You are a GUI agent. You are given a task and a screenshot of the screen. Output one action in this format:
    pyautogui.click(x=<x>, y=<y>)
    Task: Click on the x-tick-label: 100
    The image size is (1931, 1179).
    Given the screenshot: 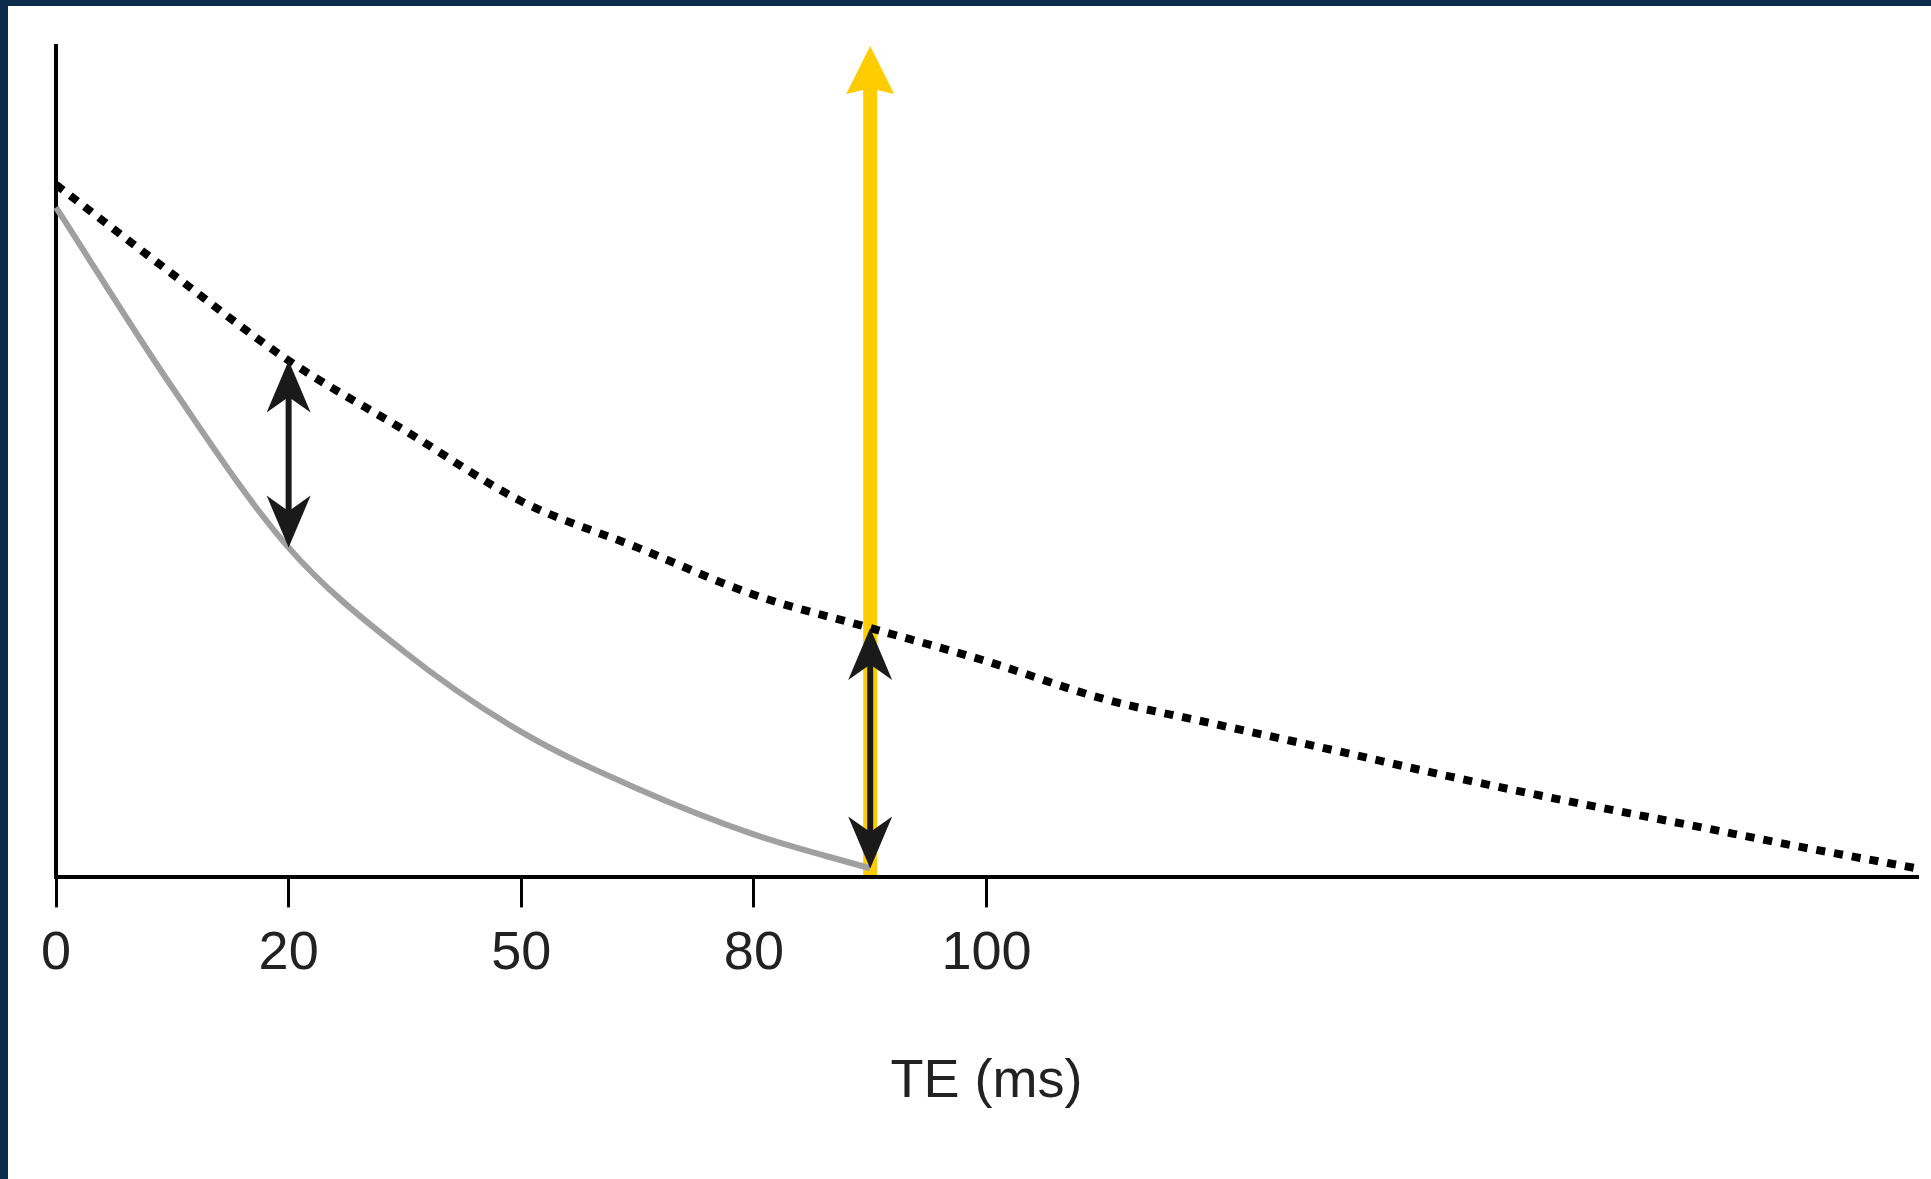 What is the action you would take?
    pyautogui.click(x=986, y=949)
    